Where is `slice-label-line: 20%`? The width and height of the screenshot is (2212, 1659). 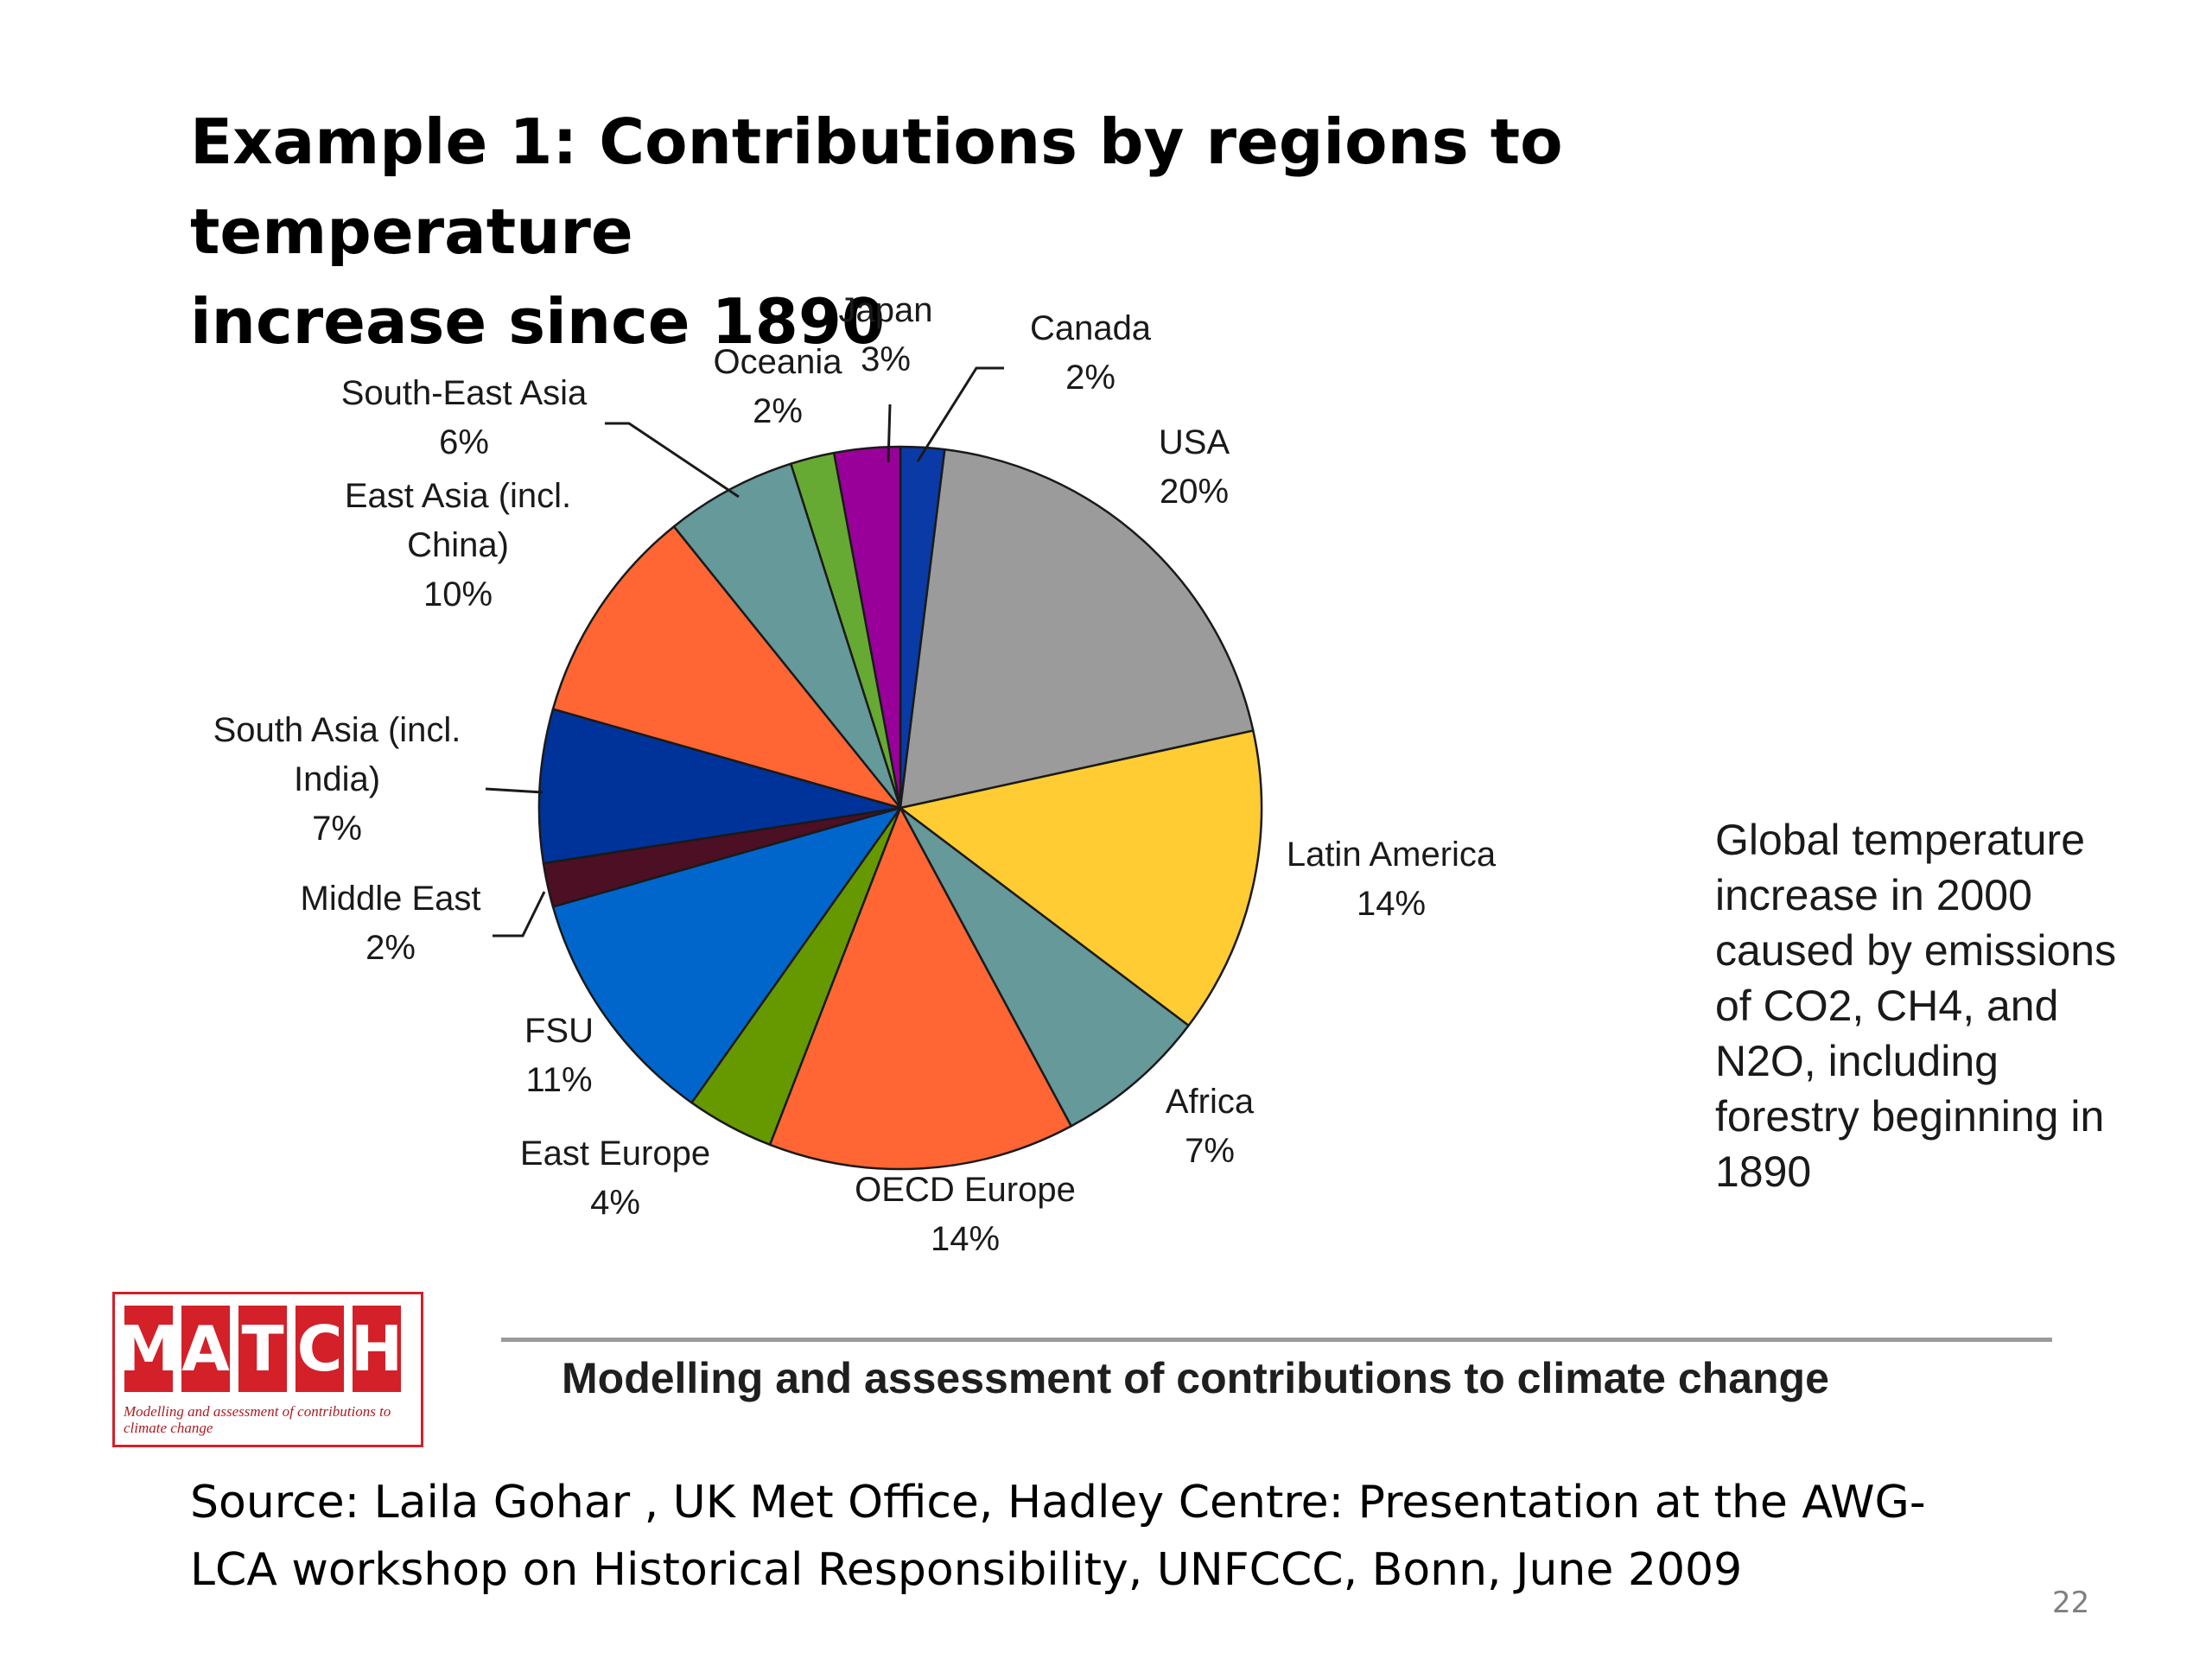
slice-label-line: 20% is located at coordinates (1194, 492).